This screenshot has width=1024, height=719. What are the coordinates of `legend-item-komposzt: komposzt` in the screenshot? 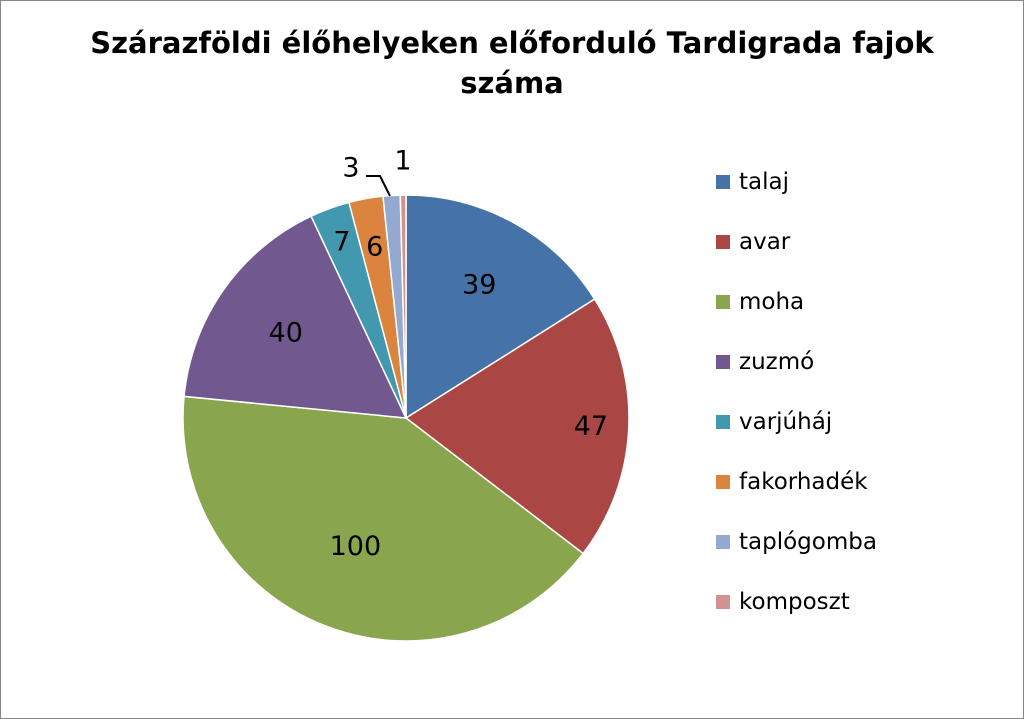 It's located at (783, 602).